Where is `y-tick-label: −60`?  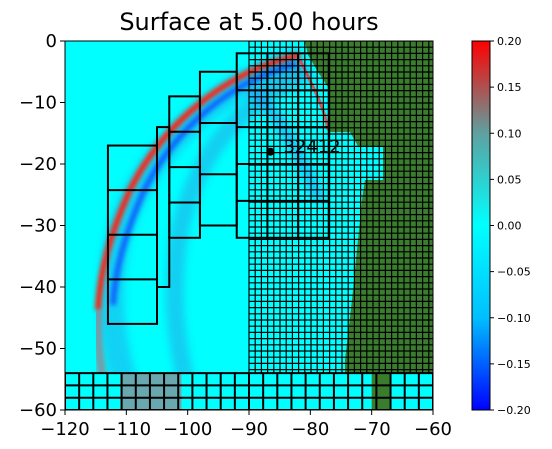 y-tick-label: −60 is located at coordinates (38, 410).